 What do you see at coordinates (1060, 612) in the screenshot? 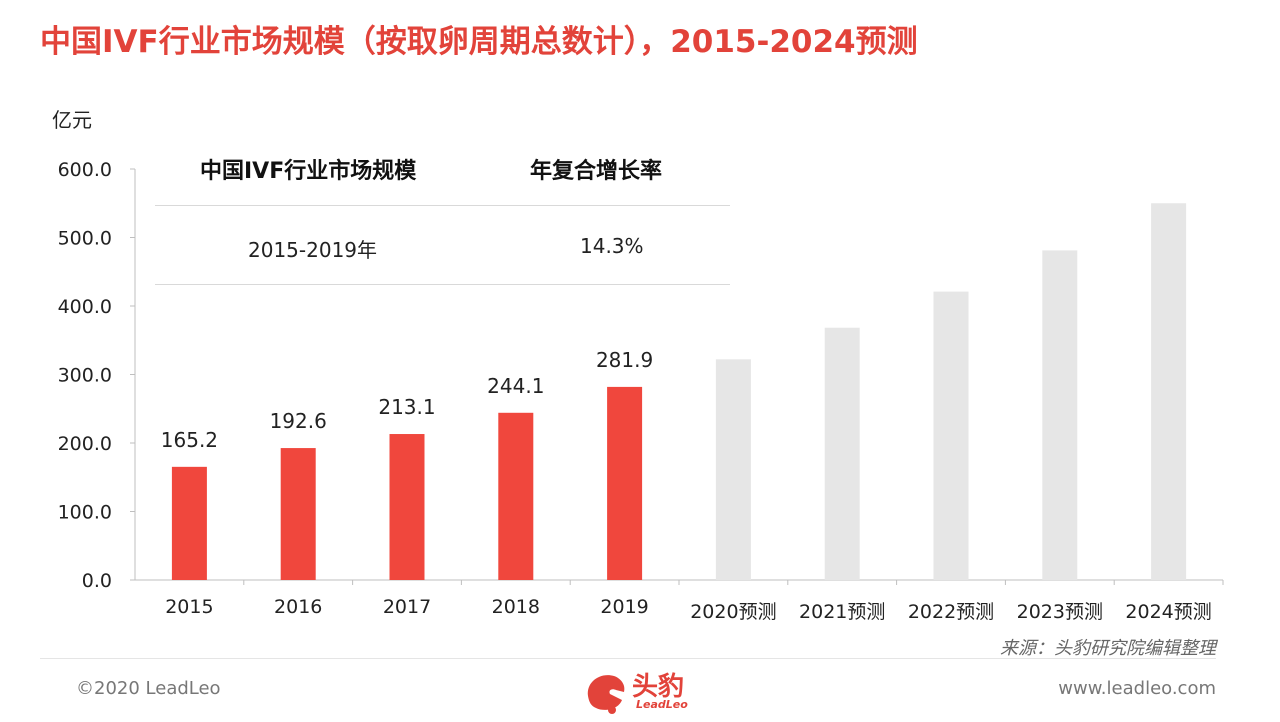
I see `x-tick-label: 2023预测` at bounding box center [1060, 612].